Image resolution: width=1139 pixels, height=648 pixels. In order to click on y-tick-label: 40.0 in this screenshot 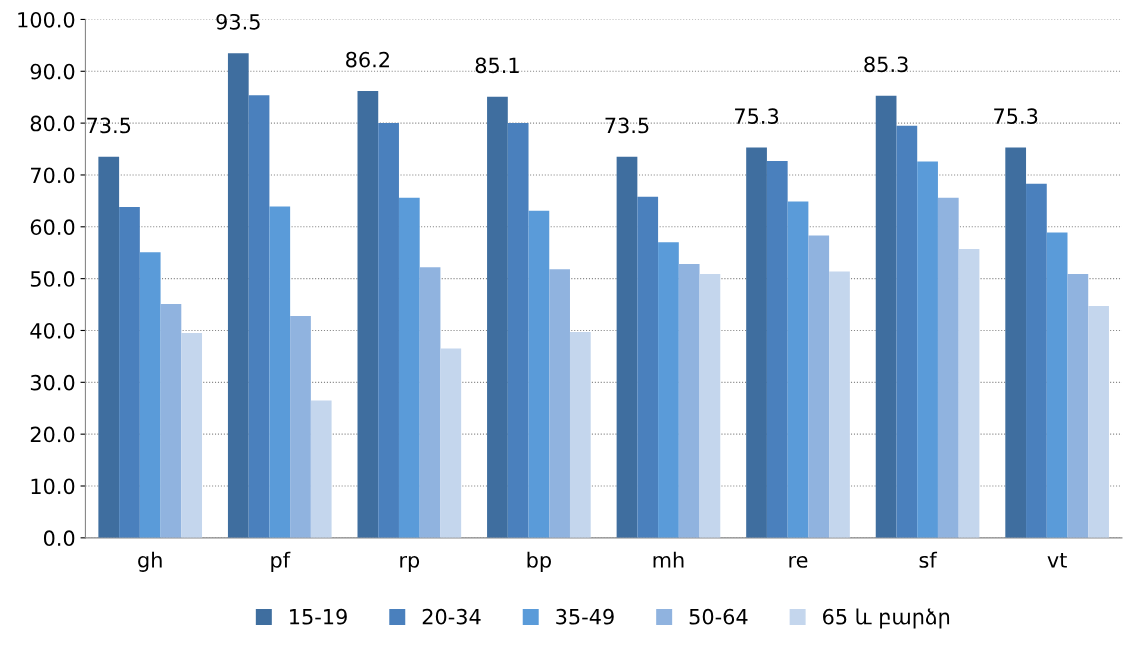, I will do `click(52, 330)`.